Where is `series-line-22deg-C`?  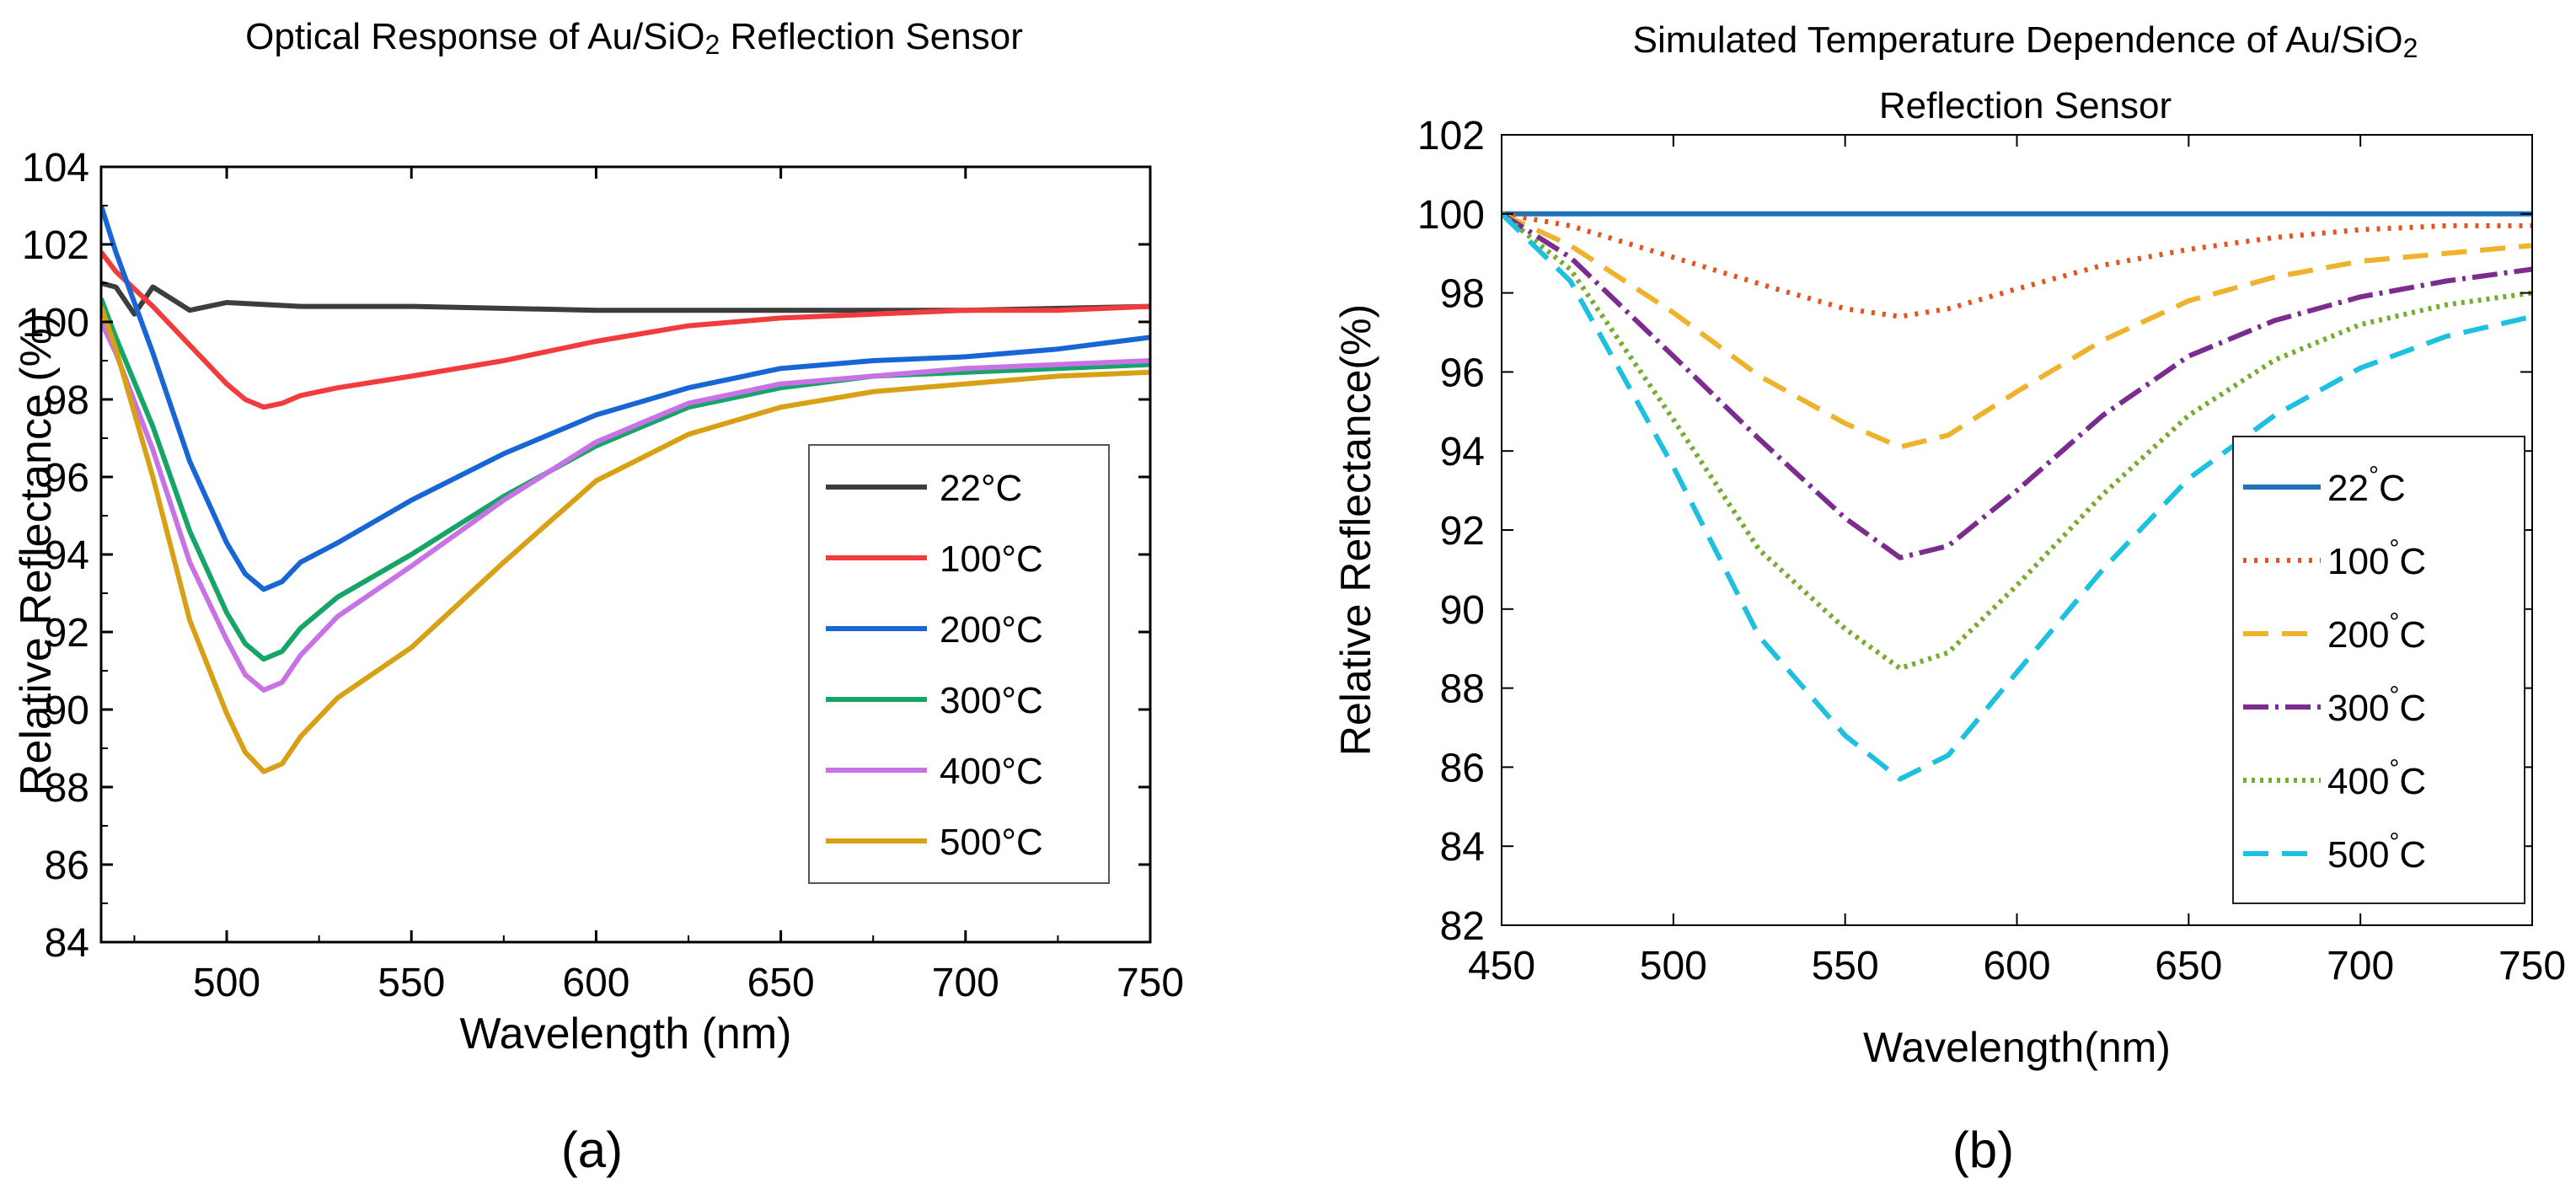
series-line-22deg-C is located at coordinates (625, 299).